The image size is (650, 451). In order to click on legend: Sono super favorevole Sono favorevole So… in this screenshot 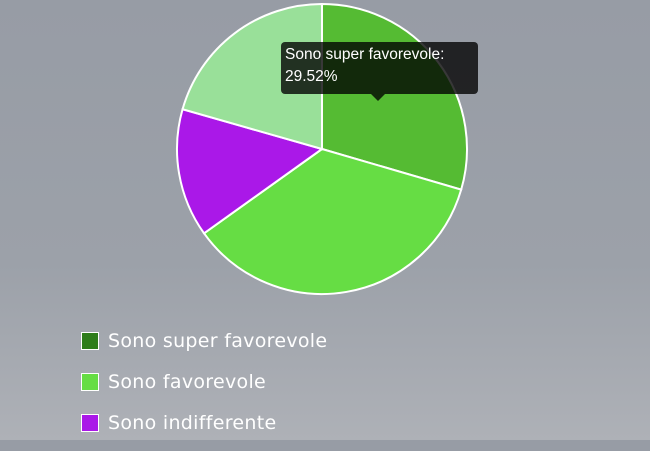, I will do `click(204, 389)`.